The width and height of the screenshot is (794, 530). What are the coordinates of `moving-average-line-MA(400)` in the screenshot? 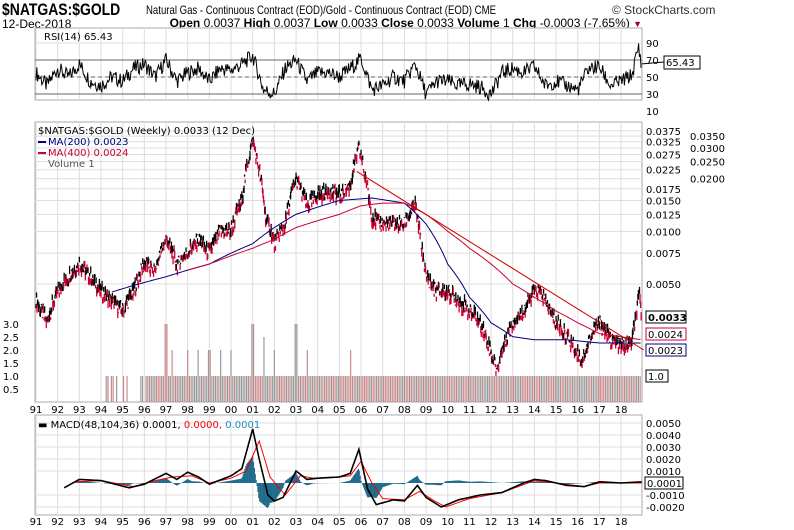 It's located at (414, 271).